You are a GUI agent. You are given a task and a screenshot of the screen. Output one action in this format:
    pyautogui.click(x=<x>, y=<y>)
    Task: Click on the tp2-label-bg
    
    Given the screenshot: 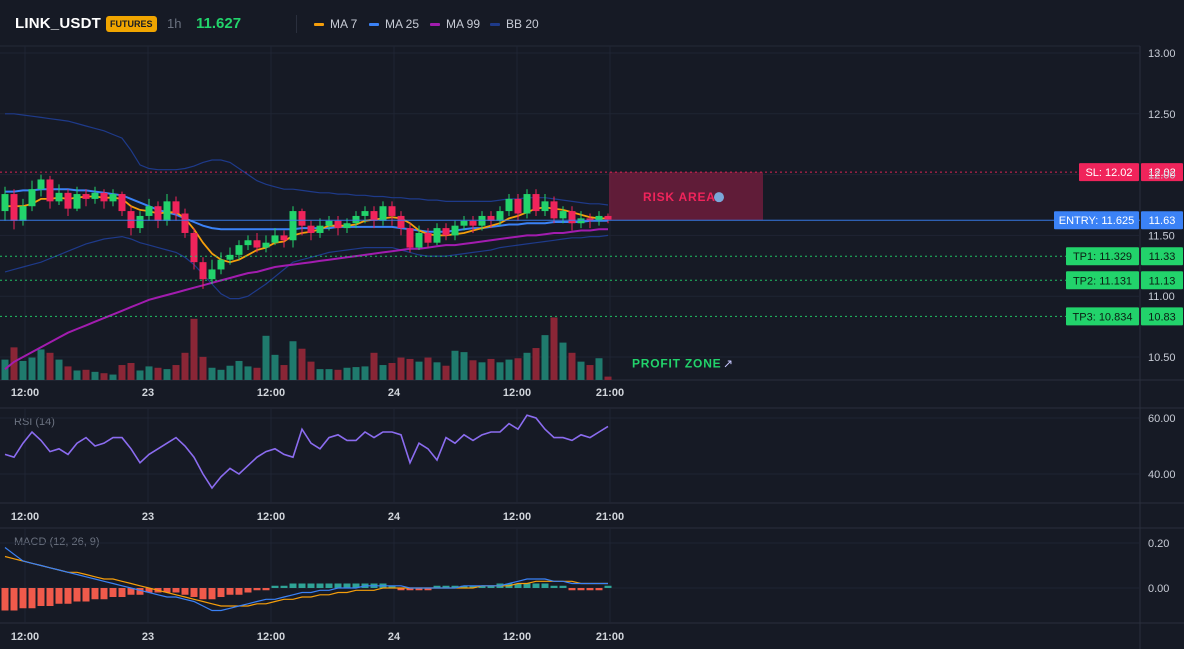 What is the action you would take?
    pyautogui.click(x=1102, y=280)
    